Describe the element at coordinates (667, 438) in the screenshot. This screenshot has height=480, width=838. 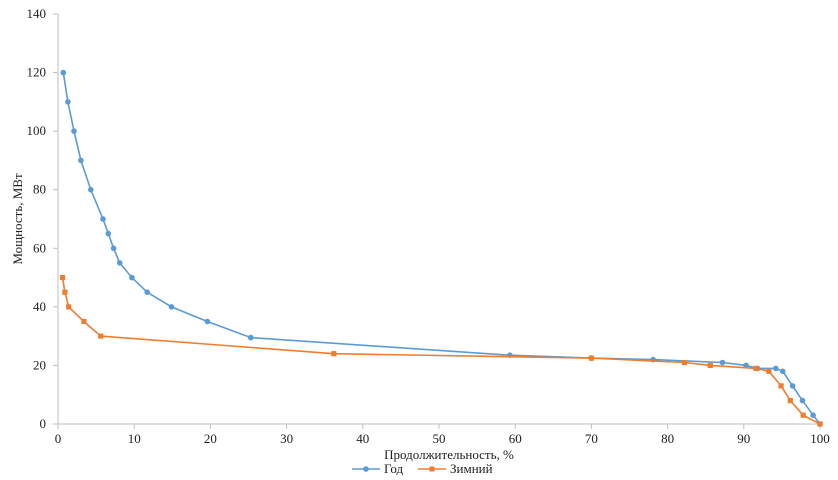
I see `x-tick-label: 80` at that location.